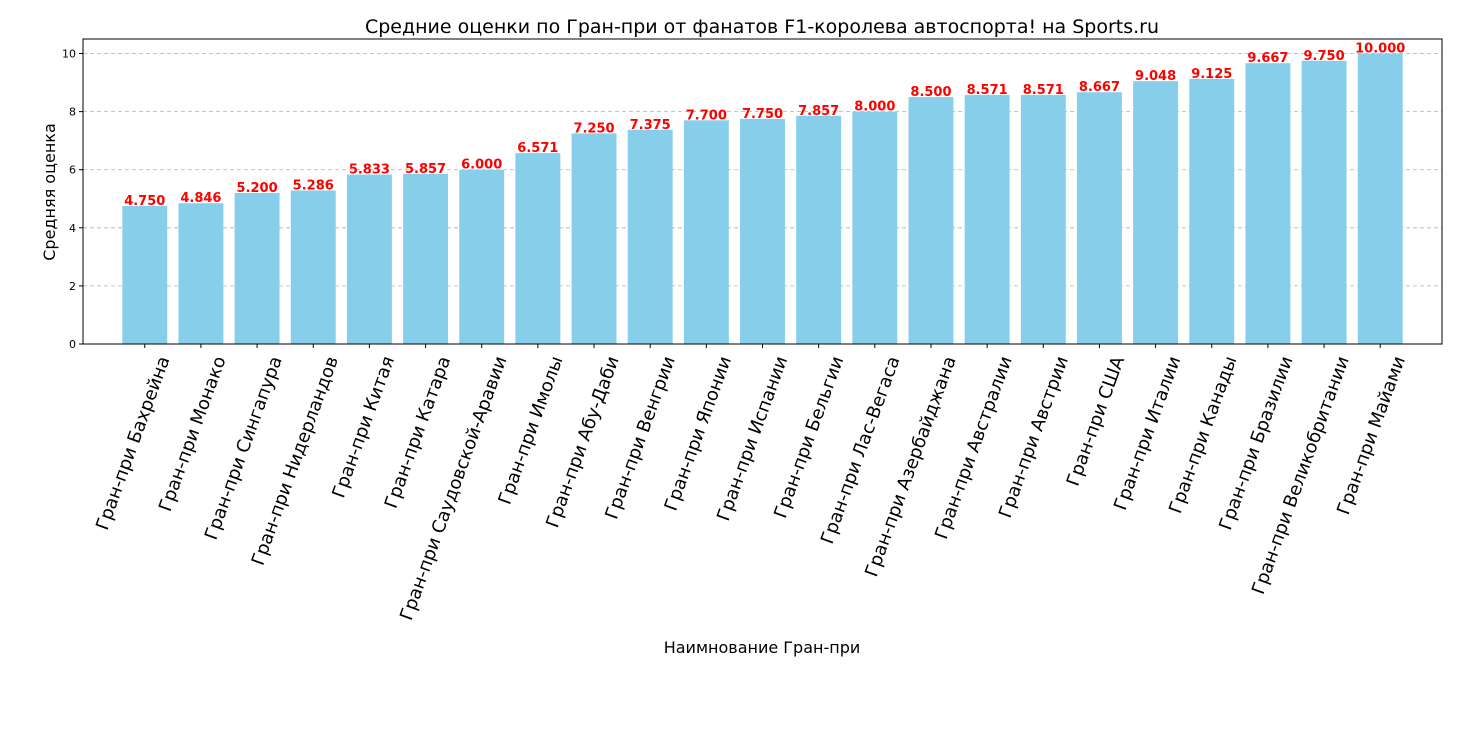  What do you see at coordinates (257, 188) in the screenshot?
I see `data-label: 5.200` at bounding box center [257, 188].